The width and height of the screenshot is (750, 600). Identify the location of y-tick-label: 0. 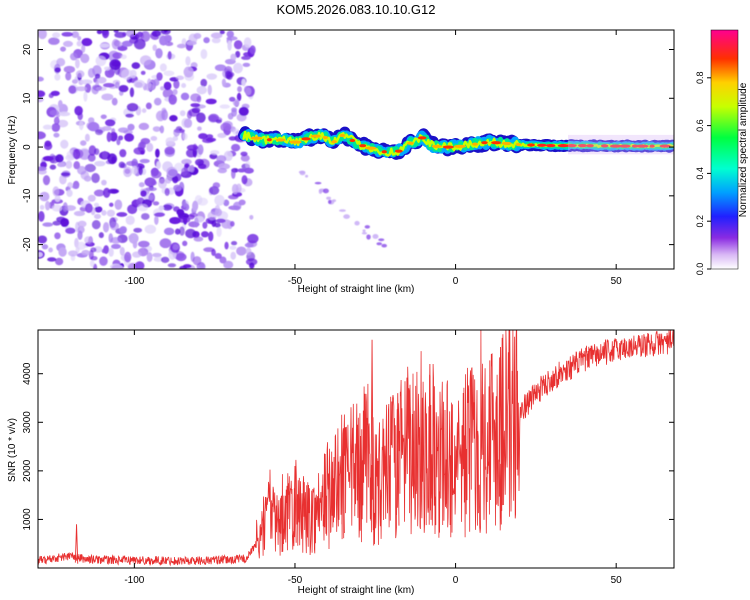
(27, 147).